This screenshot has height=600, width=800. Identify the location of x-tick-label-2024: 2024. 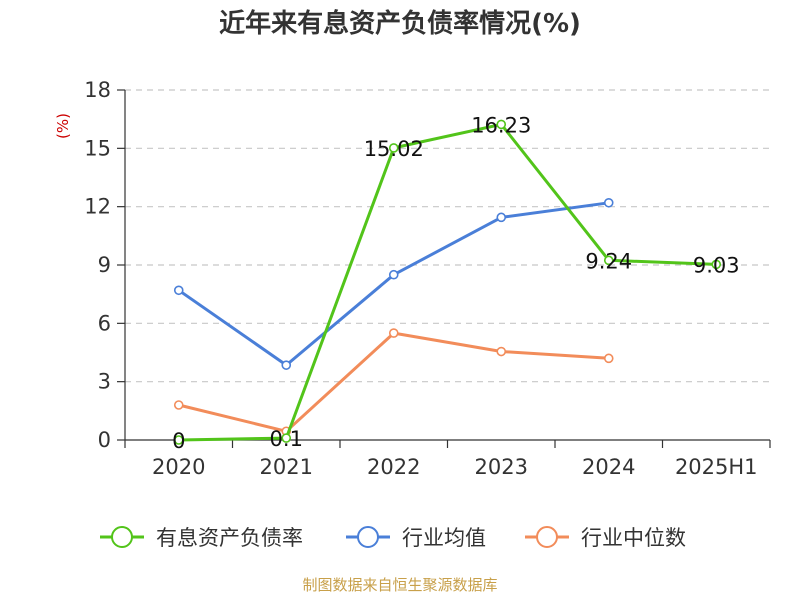
(608, 467).